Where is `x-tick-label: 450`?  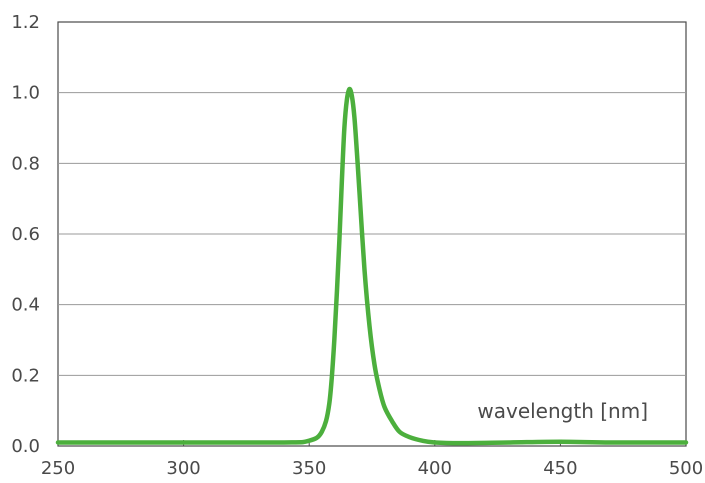
x-tick-label: 450 is located at coordinates (560, 468).